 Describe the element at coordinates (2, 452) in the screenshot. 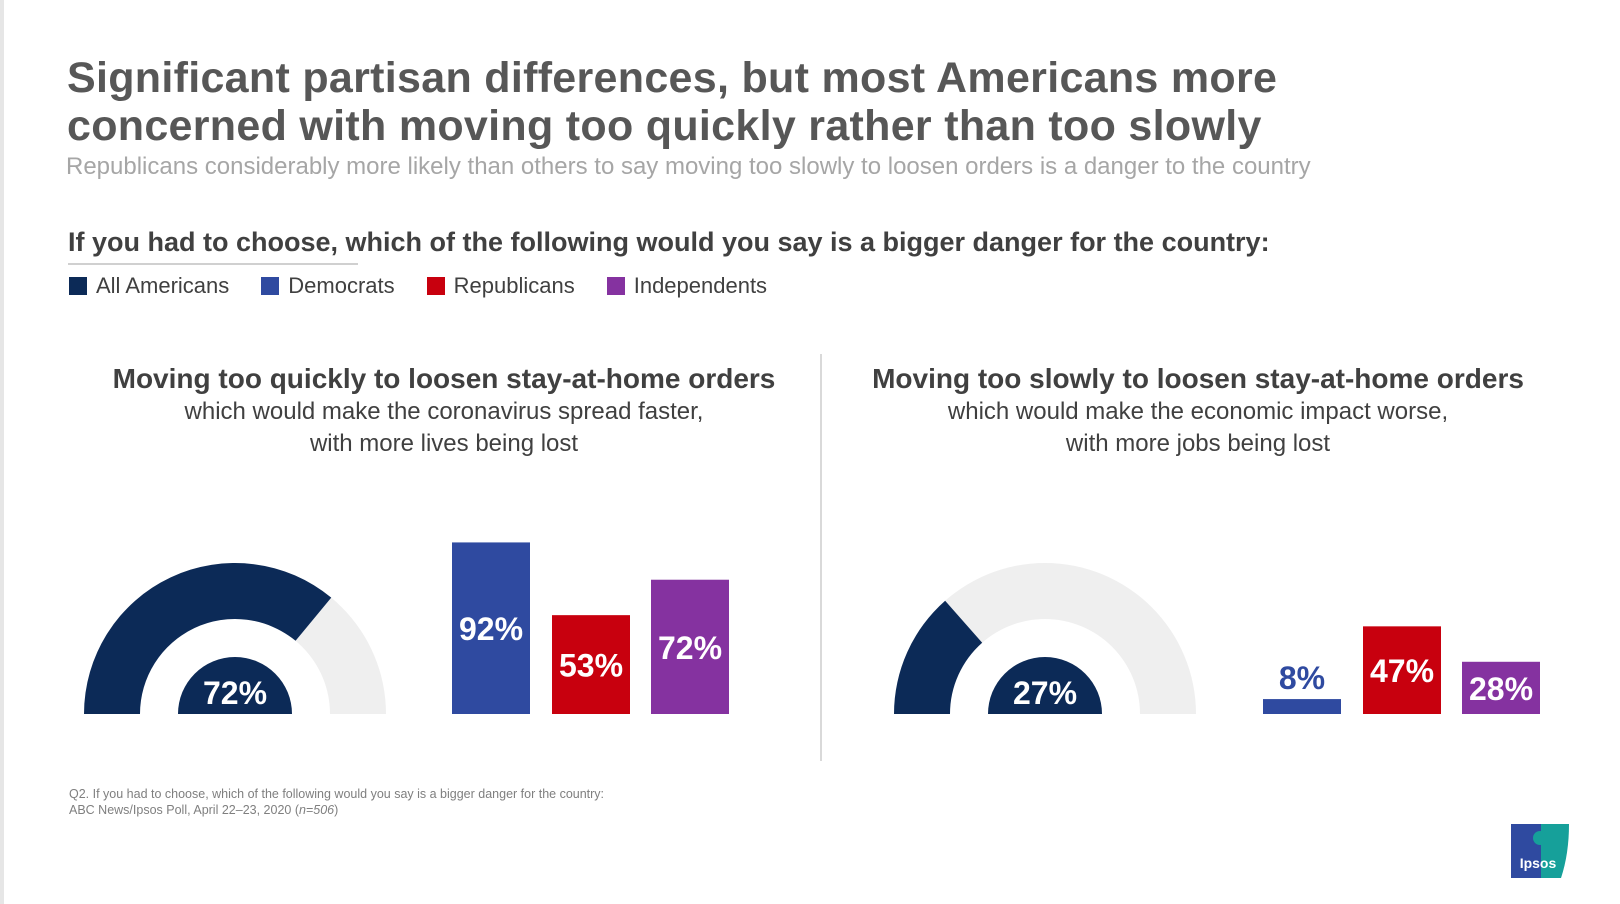

I see `page-edge` at that location.